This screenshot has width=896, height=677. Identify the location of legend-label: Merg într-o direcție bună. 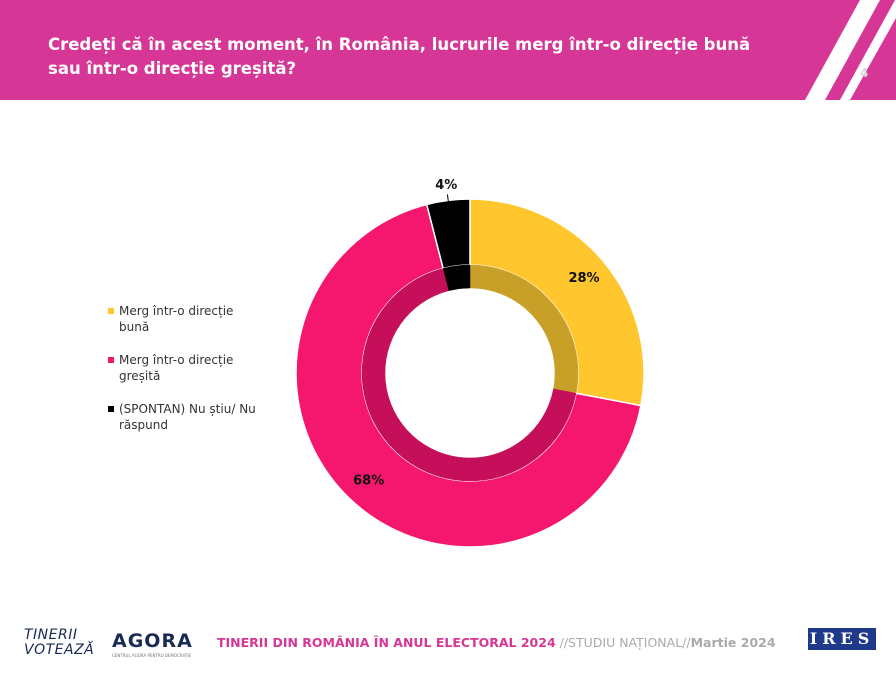
(176, 319).